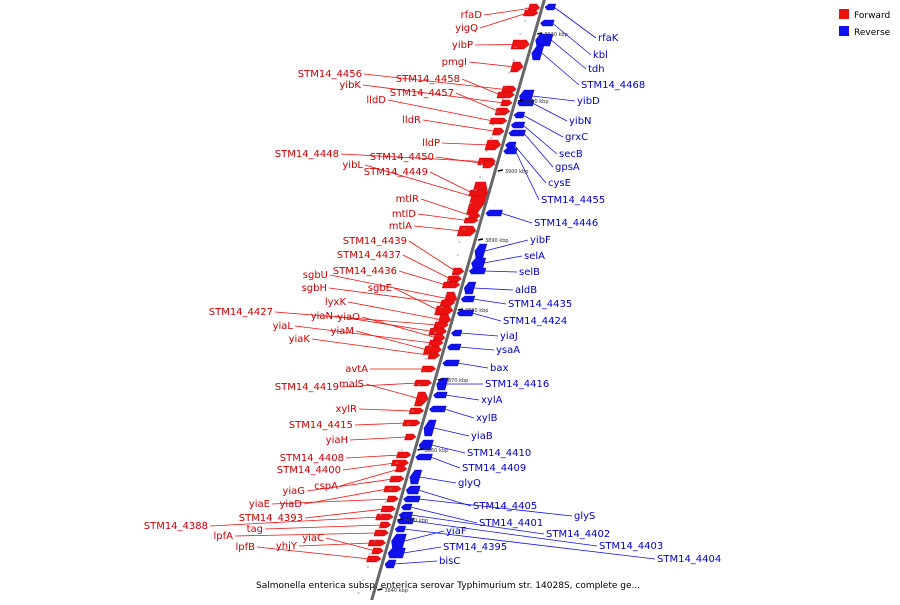 This screenshot has width=900, height=605. What do you see at coordinates (436, 343) in the screenshot?
I see `gene-feature-yial` at bounding box center [436, 343].